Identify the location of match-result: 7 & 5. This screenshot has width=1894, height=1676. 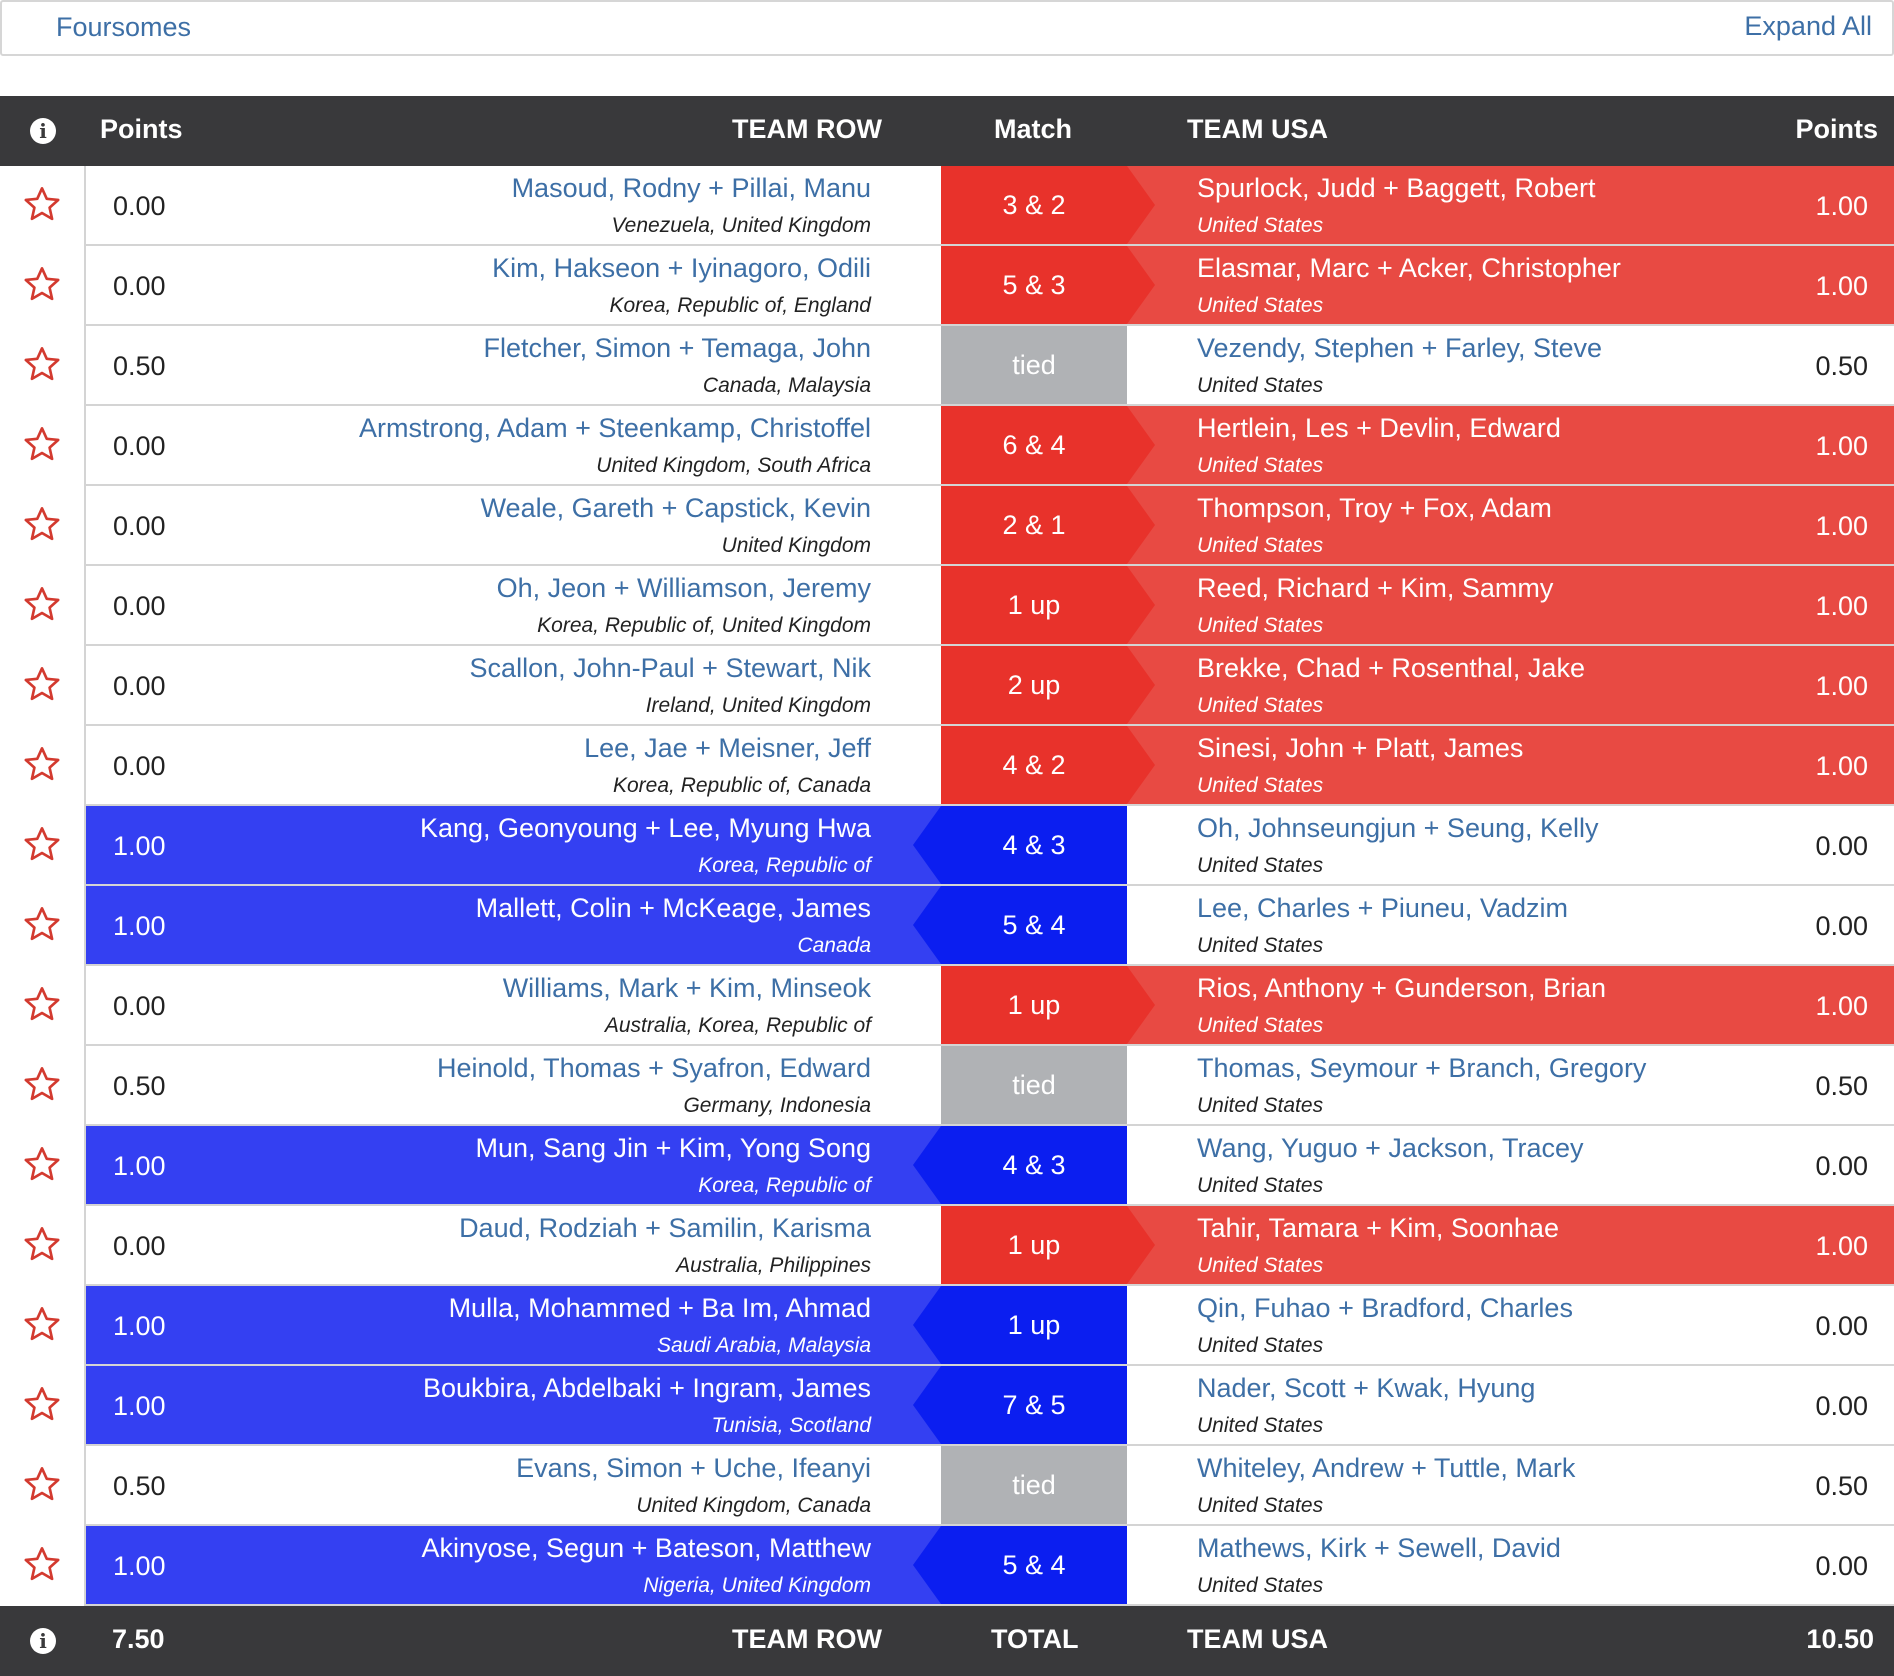
(1034, 1405).